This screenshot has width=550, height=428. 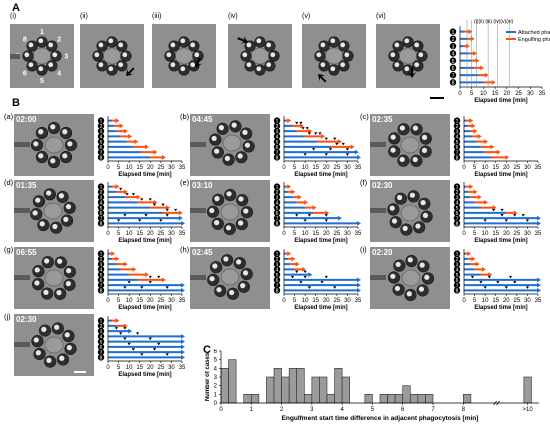 What do you see at coordinates (464, 168) in the screenshot?
I see `x-tick-label: 0` at bounding box center [464, 168].